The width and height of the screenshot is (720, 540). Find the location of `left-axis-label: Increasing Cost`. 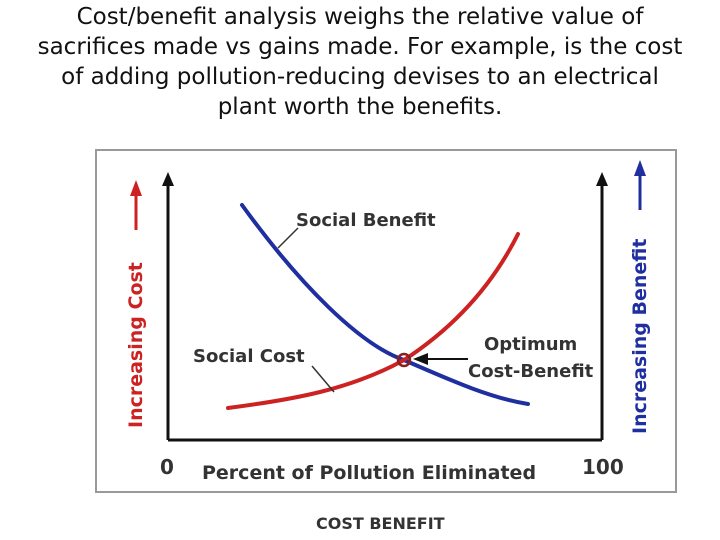

left-axis-label: Increasing Cost is located at coordinates (136, 345).